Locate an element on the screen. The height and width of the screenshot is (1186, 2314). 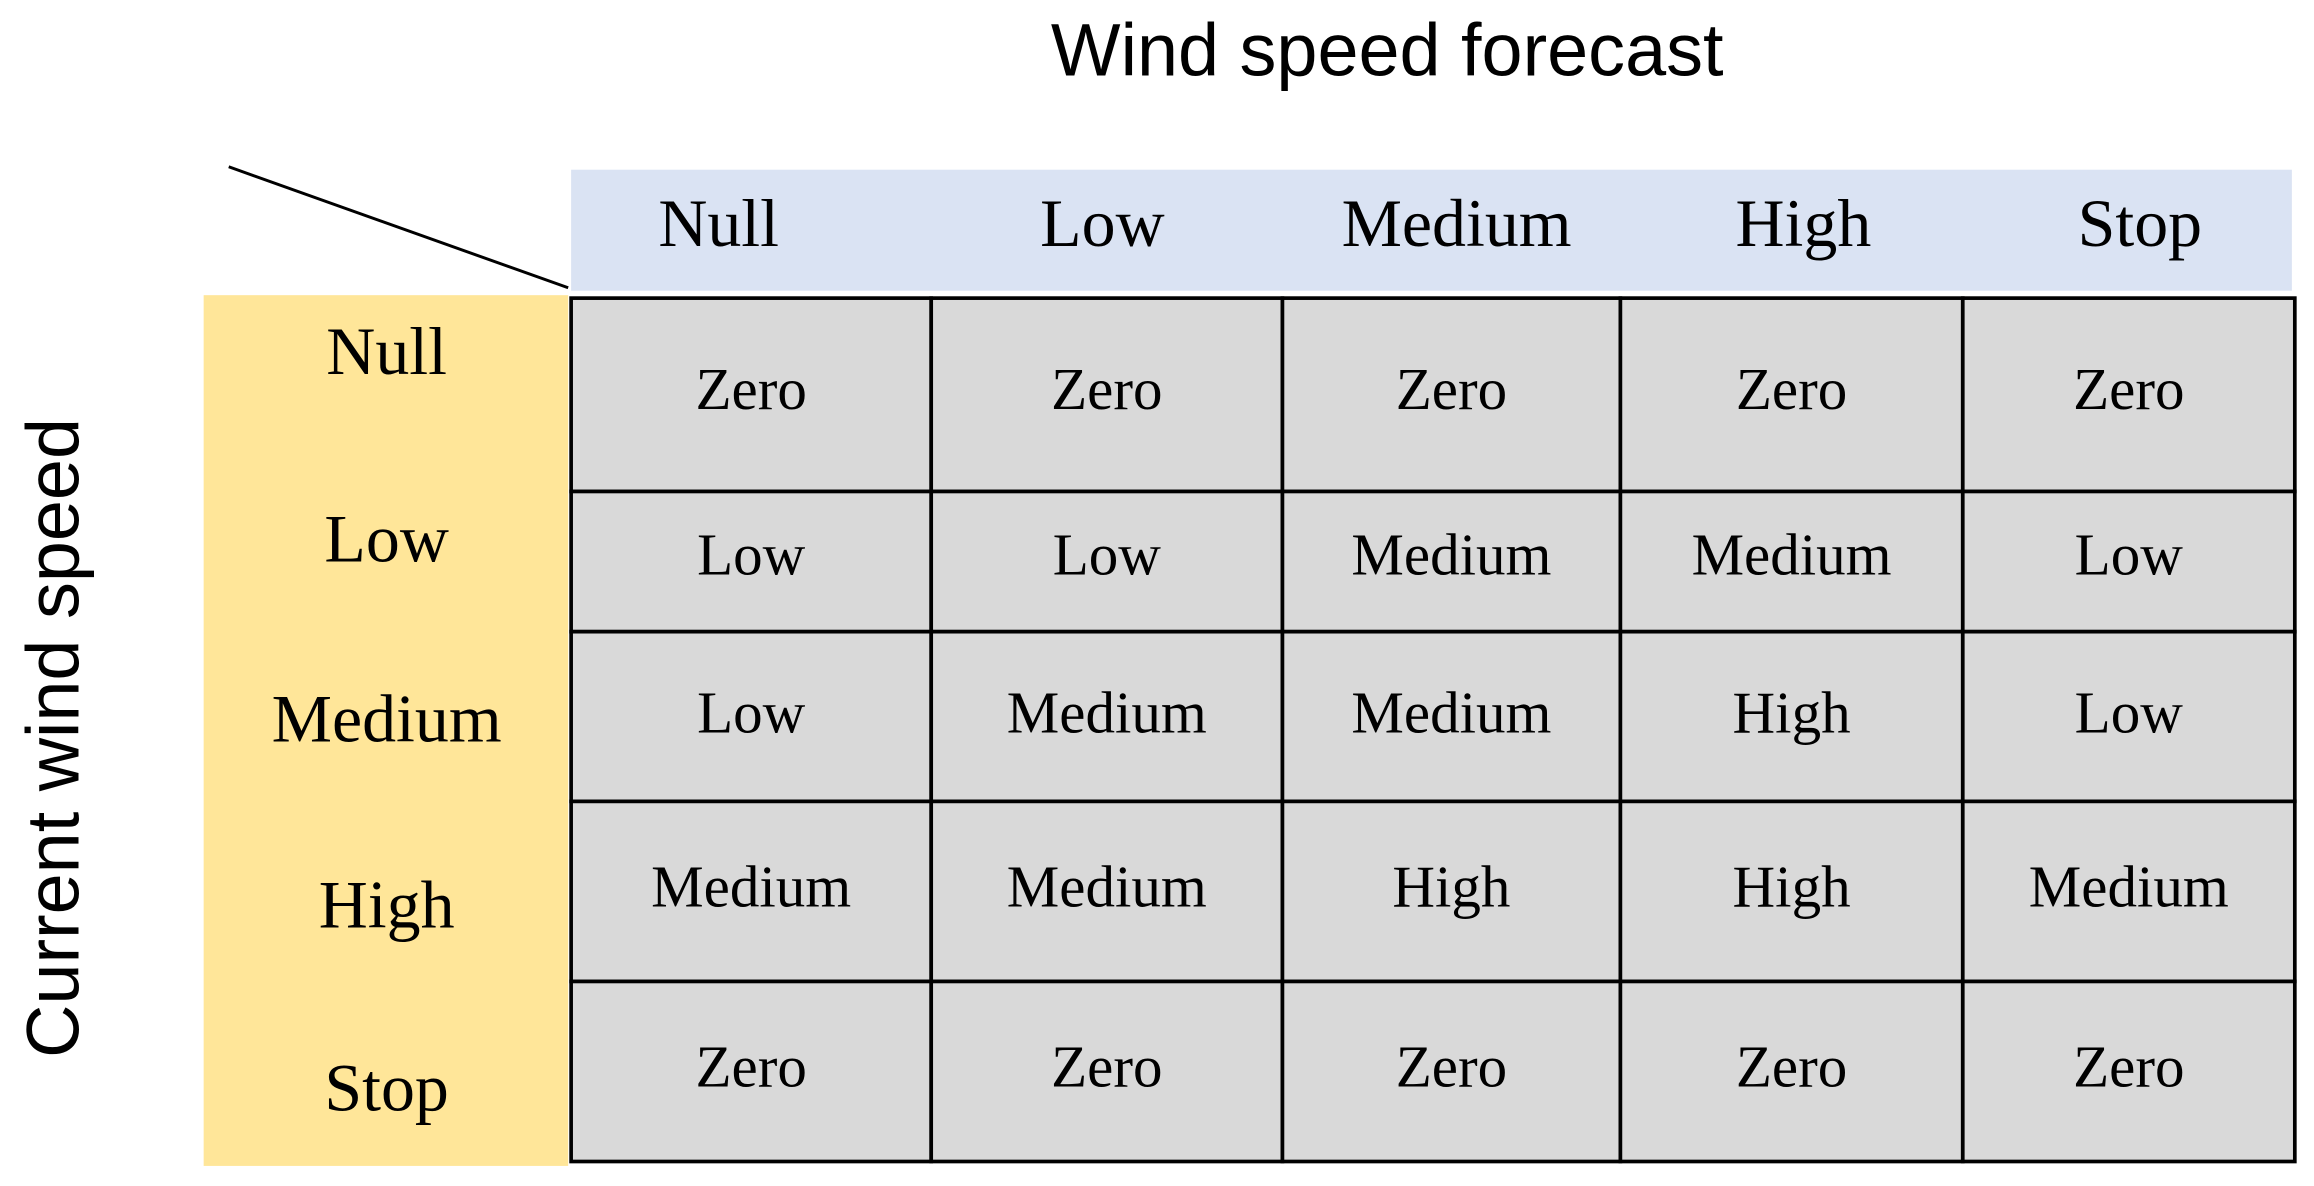
row-header: High is located at coordinates (387, 905).